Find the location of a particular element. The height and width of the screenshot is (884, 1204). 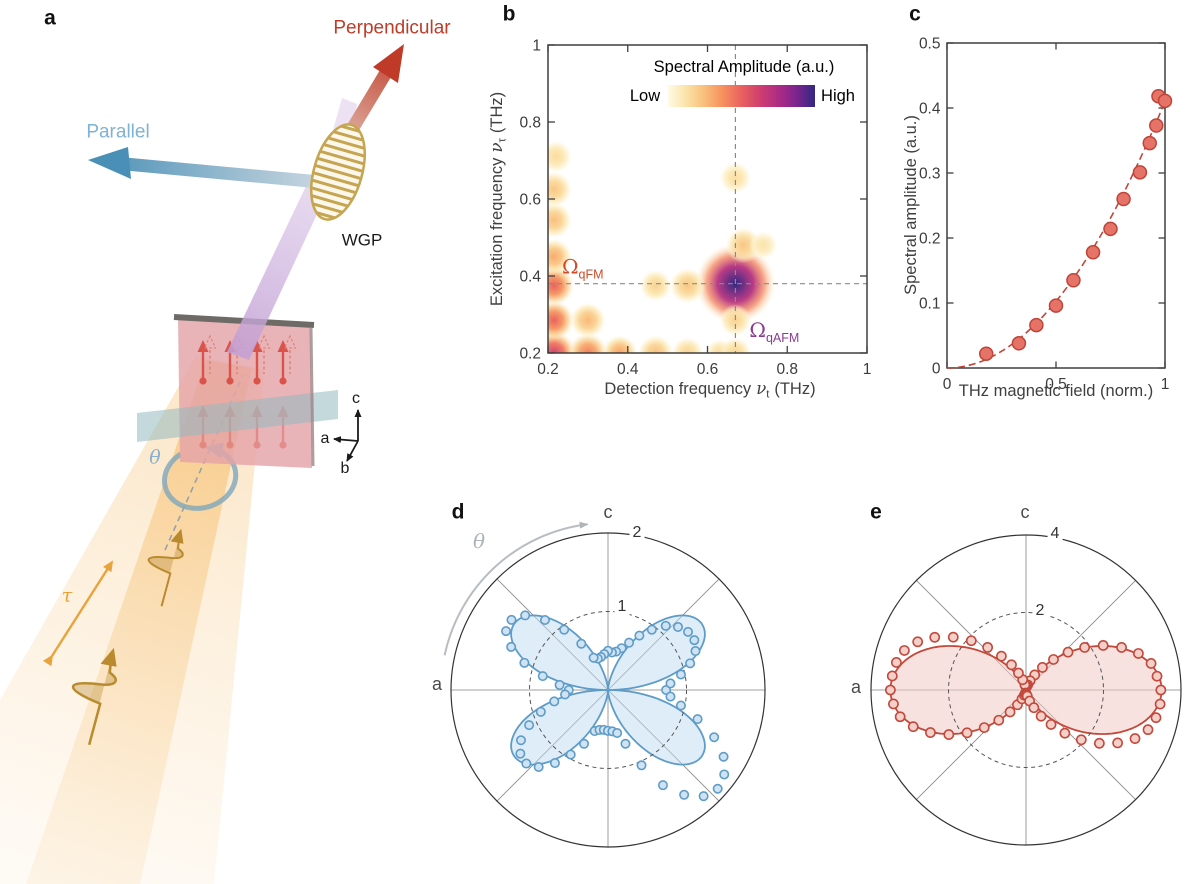

svg-text: 0.1 is located at coordinates (930, 304).